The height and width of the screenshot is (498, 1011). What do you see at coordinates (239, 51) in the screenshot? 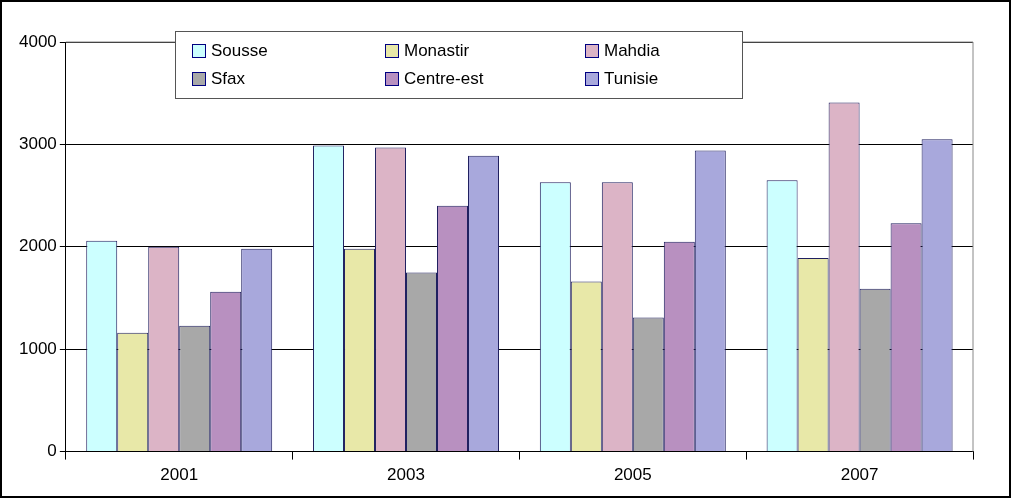
I see `legend-label: Sousse` at bounding box center [239, 51].